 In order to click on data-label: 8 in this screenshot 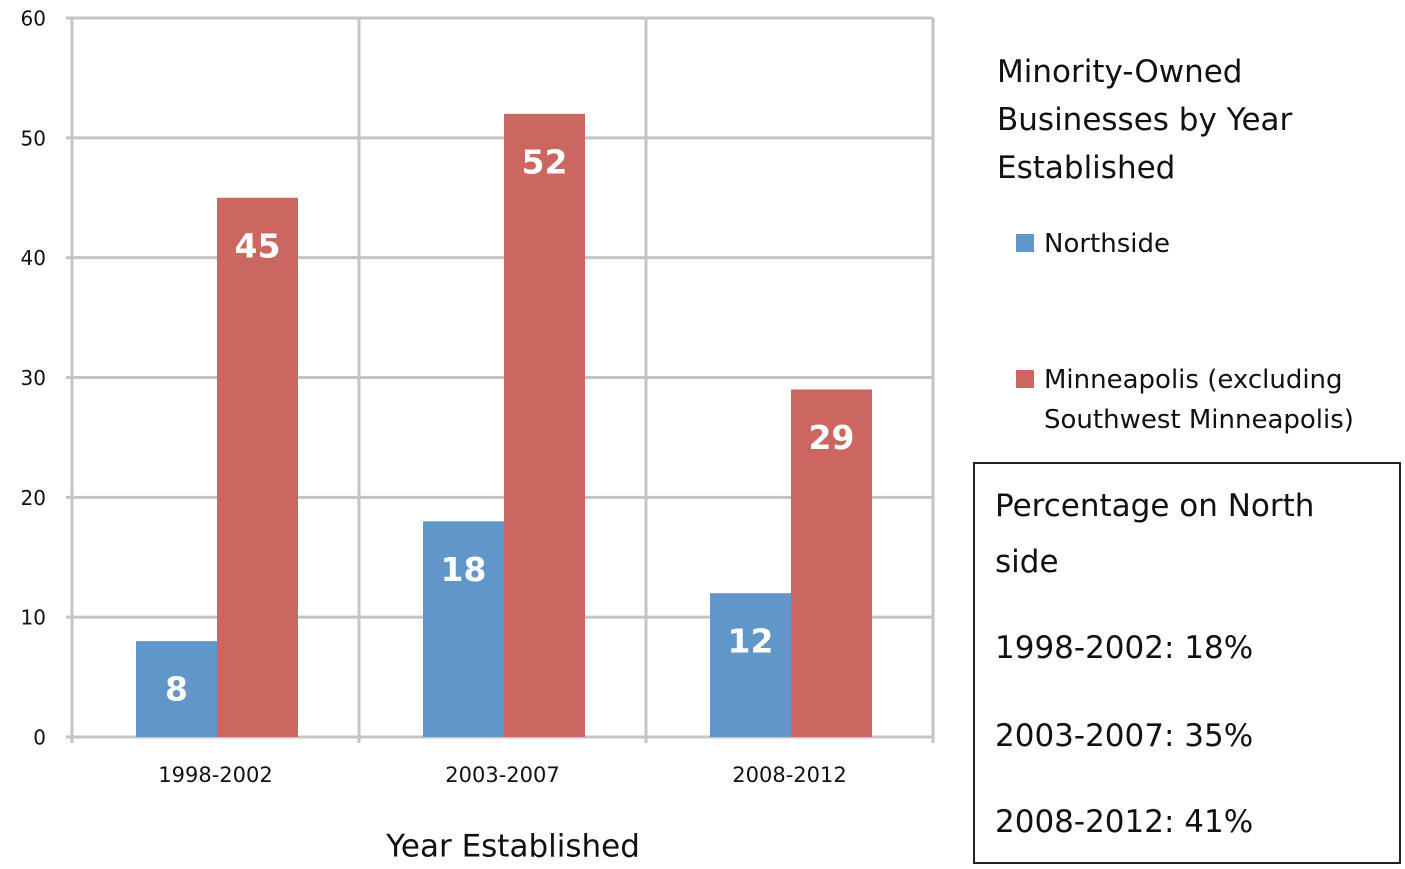, I will do `click(176, 689)`.